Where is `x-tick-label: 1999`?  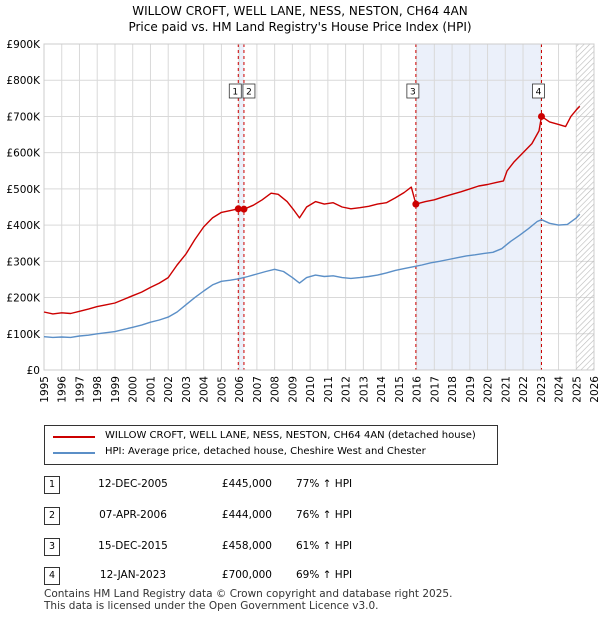 x-tick-label: 1999 is located at coordinates (116, 389).